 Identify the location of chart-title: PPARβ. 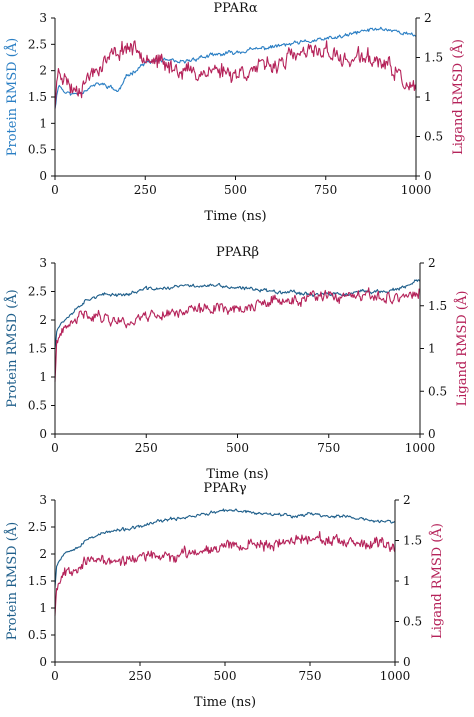
(237, 252).